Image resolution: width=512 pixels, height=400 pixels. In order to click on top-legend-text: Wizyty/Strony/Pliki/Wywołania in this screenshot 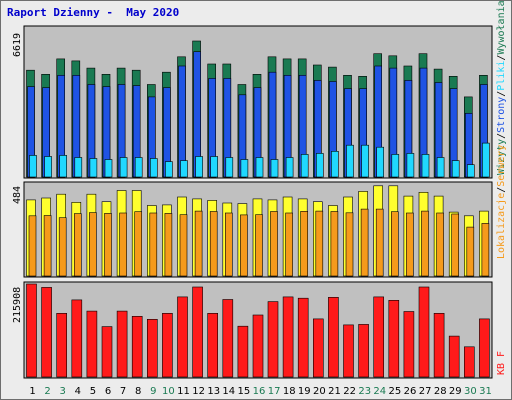, I will do `click(501, 88)`.